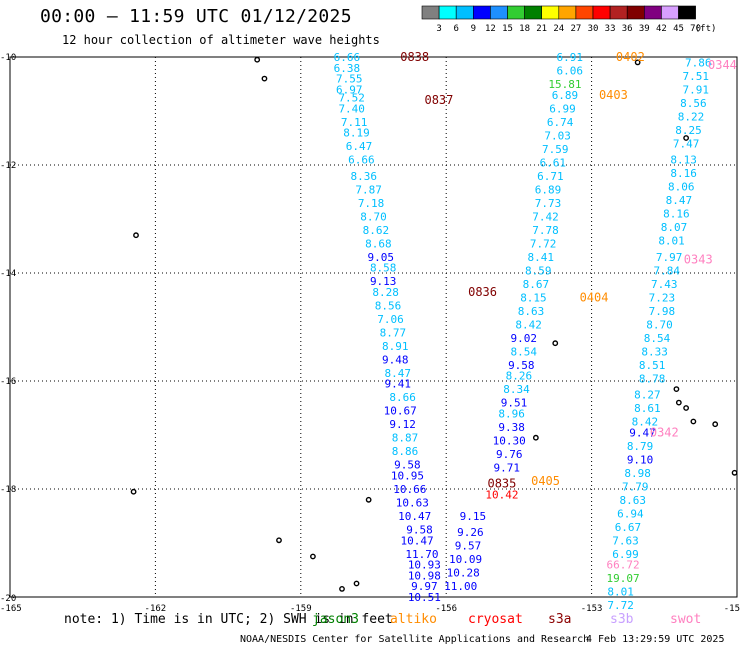 This screenshot has width=740, height=650. What do you see at coordinates (628, 527) in the screenshot?
I see `wave-height-label: 6.67` at bounding box center [628, 527].